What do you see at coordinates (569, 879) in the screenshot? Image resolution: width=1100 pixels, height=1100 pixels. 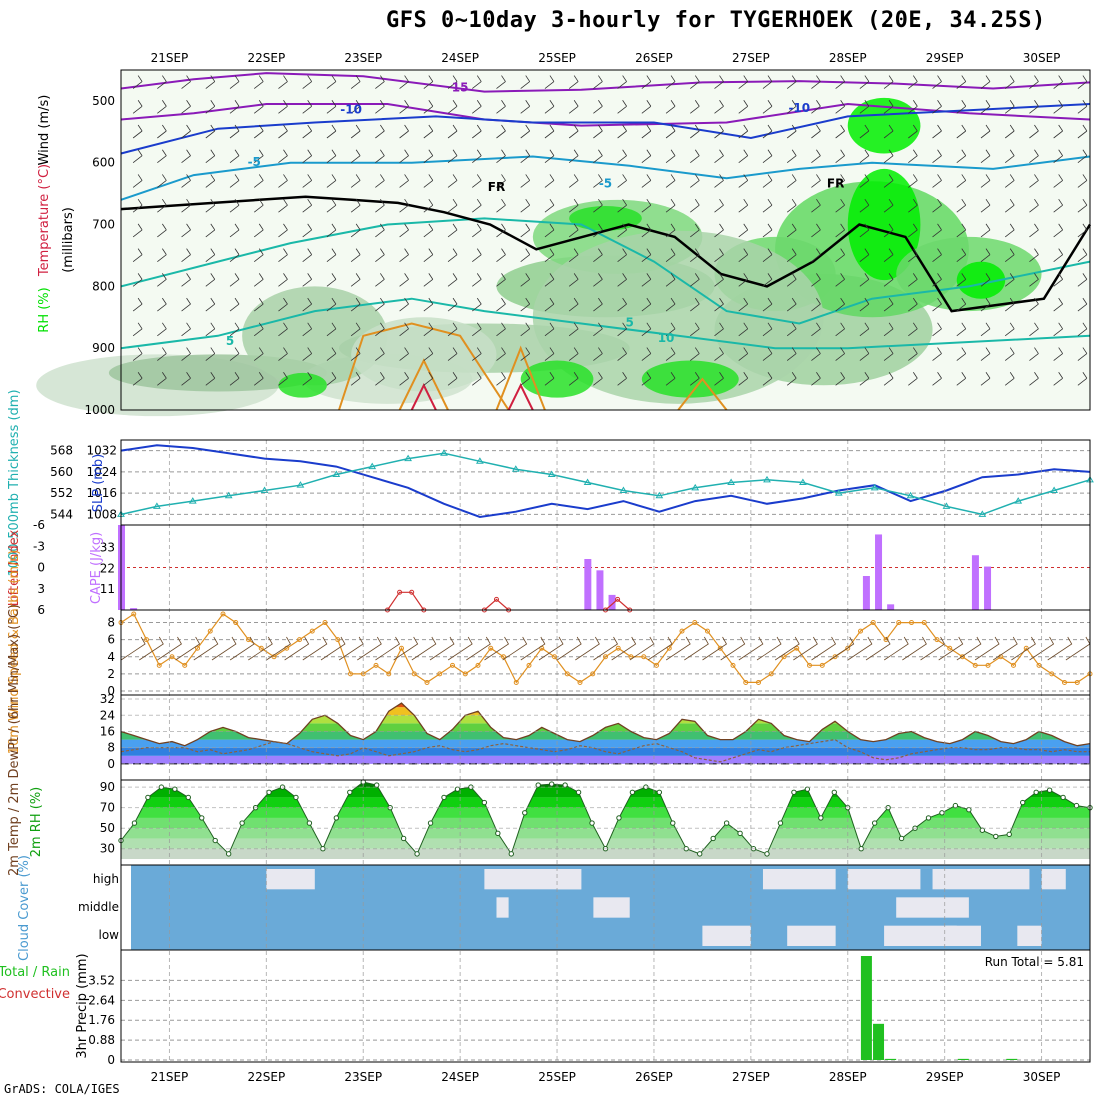 I see `cloud-block` at bounding box center [569, 879].